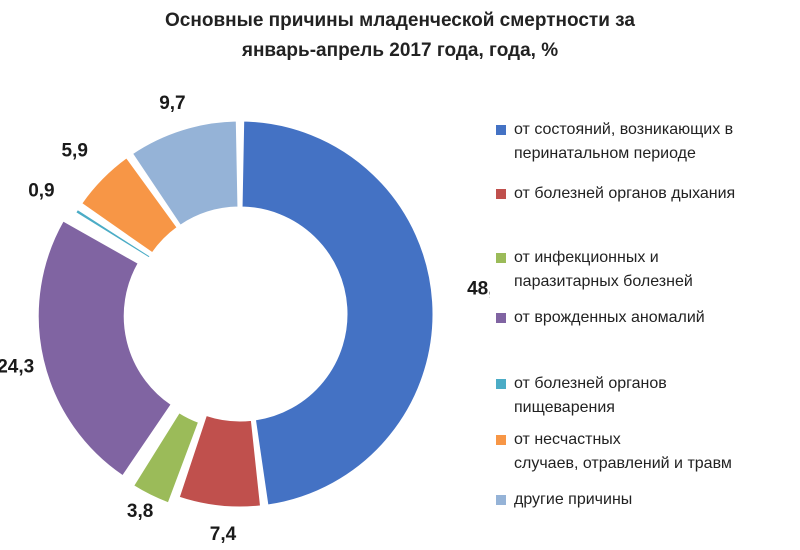 The height and width of the screenshot is (550, 800). Describe the element at coordinates (223, 534) in the screenshot. I see `data-label-2: 7,4` at that location.